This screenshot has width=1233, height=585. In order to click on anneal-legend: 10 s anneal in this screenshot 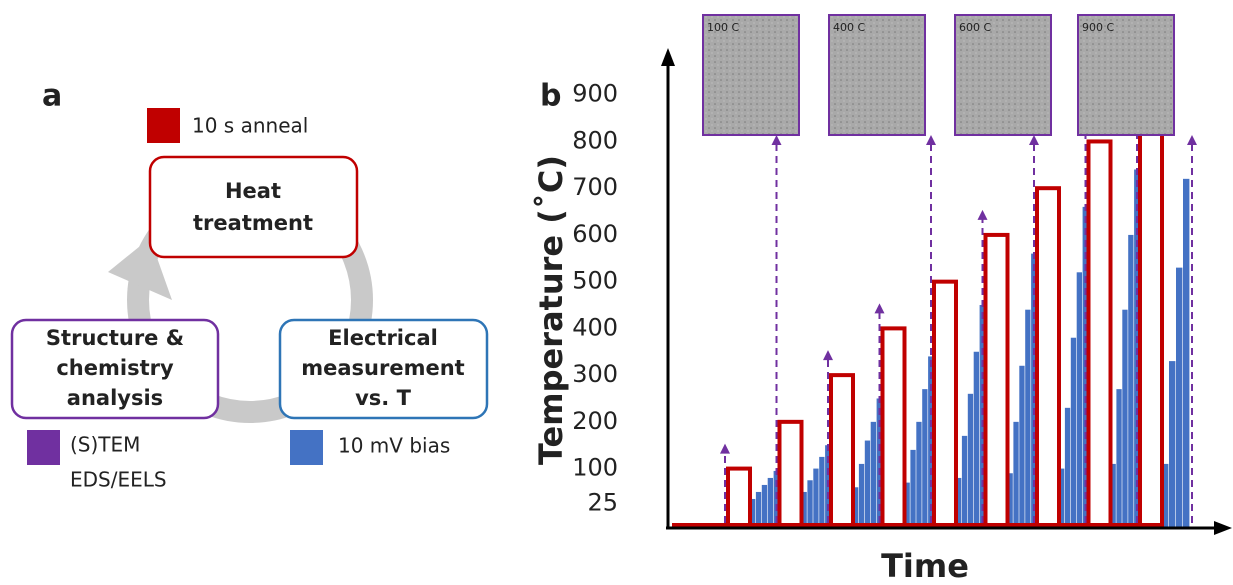, I will do `click(250, 126)`.